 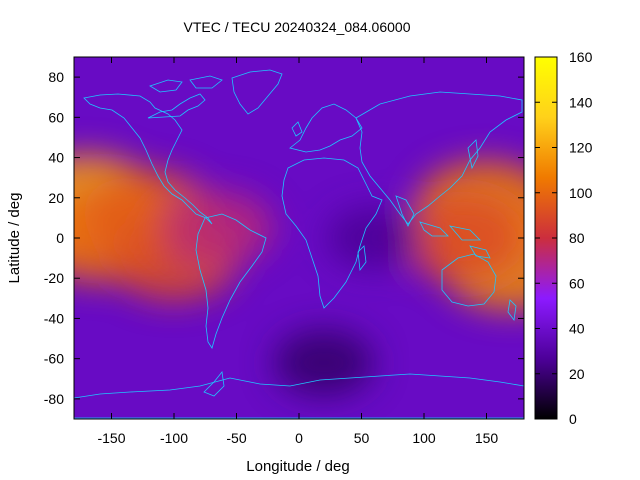 What do you see at coordinates (577, 238) in the screenshot?
I see `colorbar-tick-label: 80` at bounding box center [577, 238].